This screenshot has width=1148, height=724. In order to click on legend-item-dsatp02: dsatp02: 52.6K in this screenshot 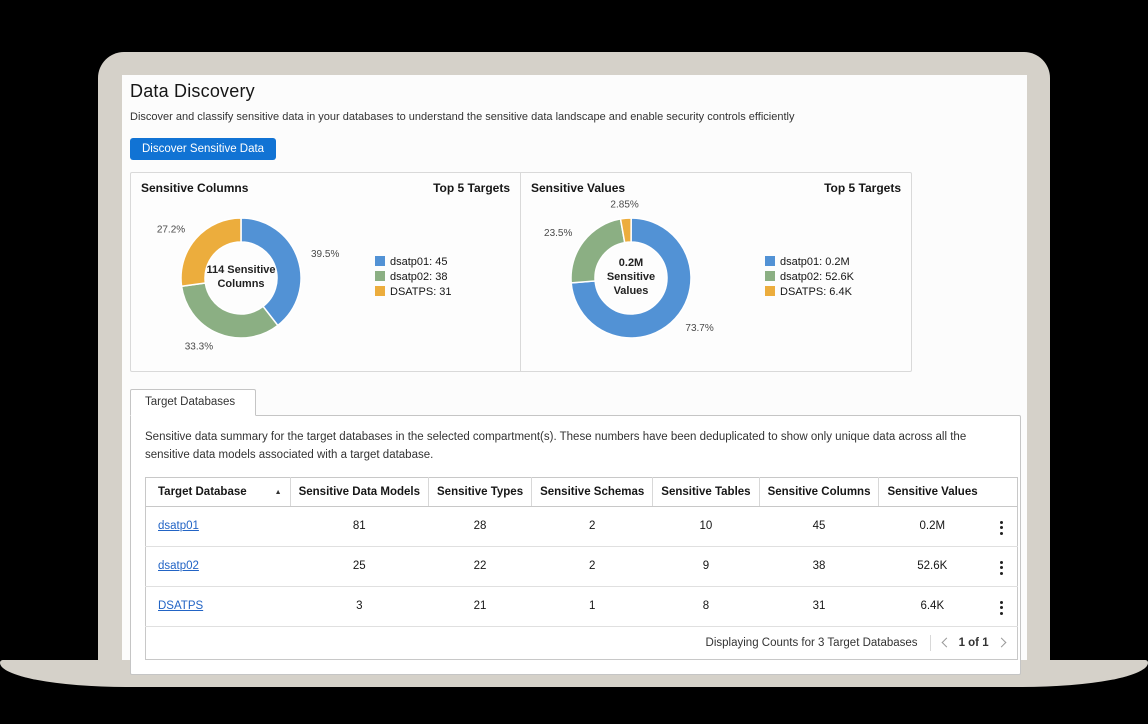, I will do `click(809, 277)`.